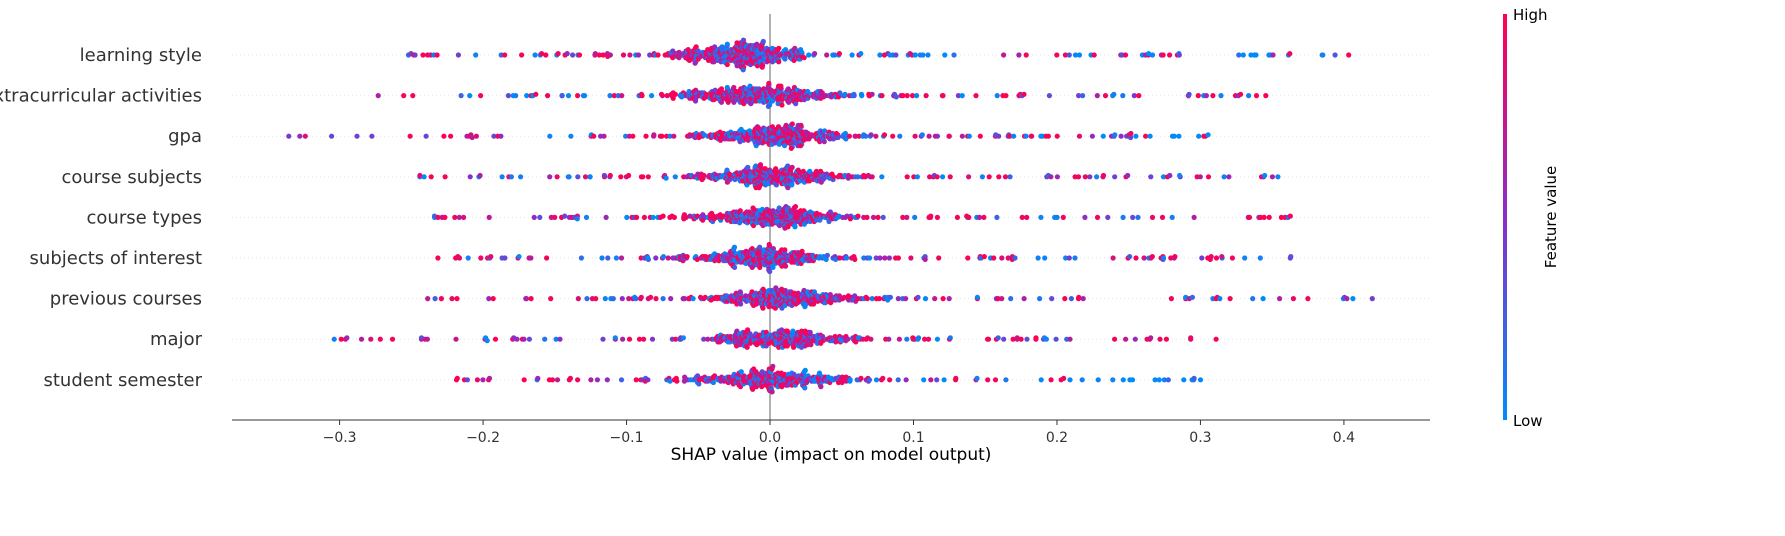 Image resolution: width=1785 pixels, height=536 pixels. I want to click on feature-label: major, so click(176, 339).